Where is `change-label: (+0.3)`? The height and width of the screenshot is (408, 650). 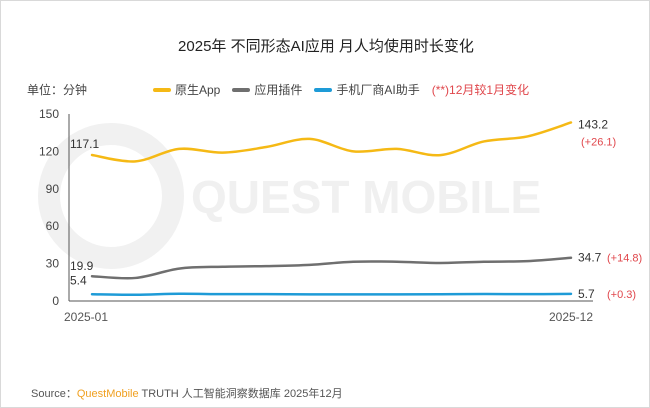
change-label: (+0.3) is located at coordinates (621, 295).